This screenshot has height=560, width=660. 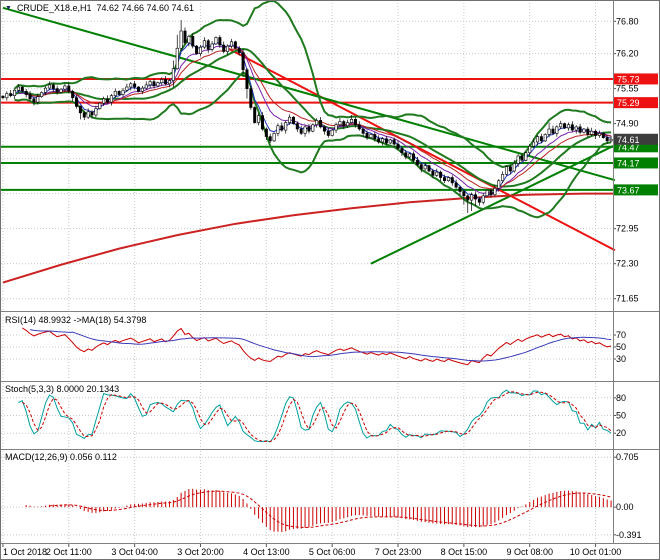 I want to click on time-axis-label: 10 Oct 01:00, so click(x=596, y=552).